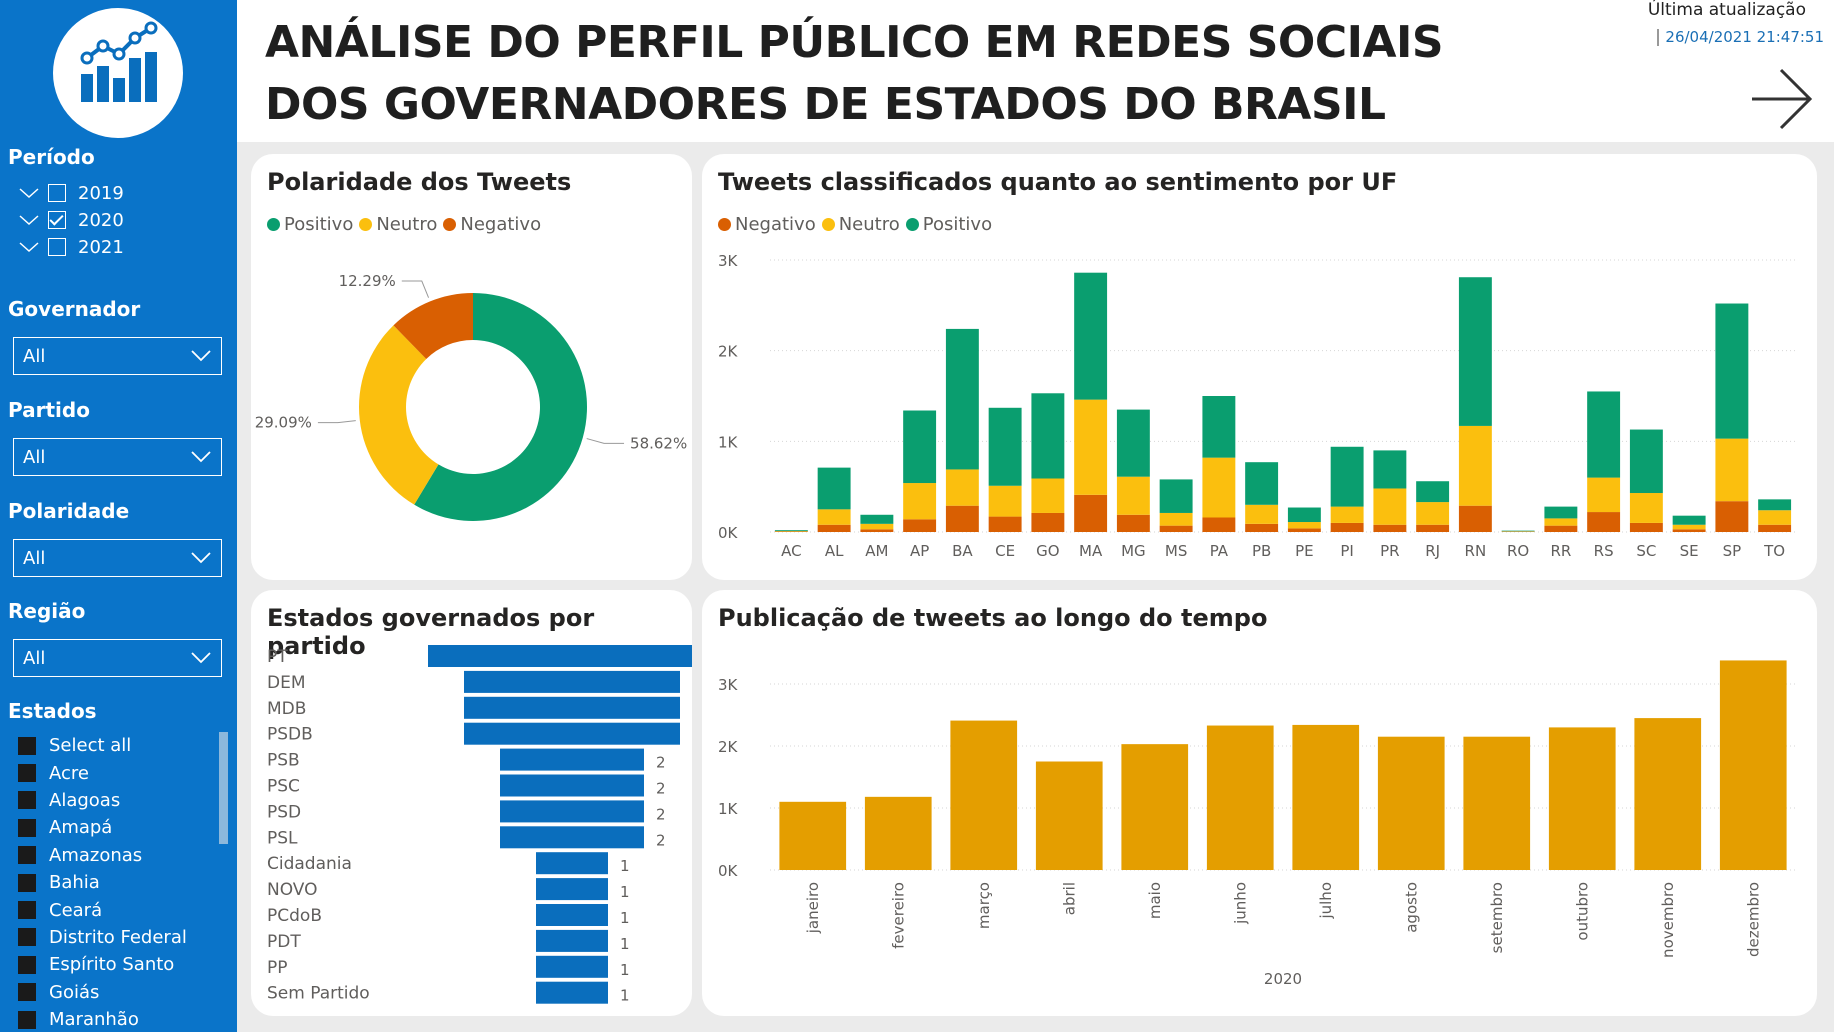  I want to click on state-item: Acre, so click(118, 772).